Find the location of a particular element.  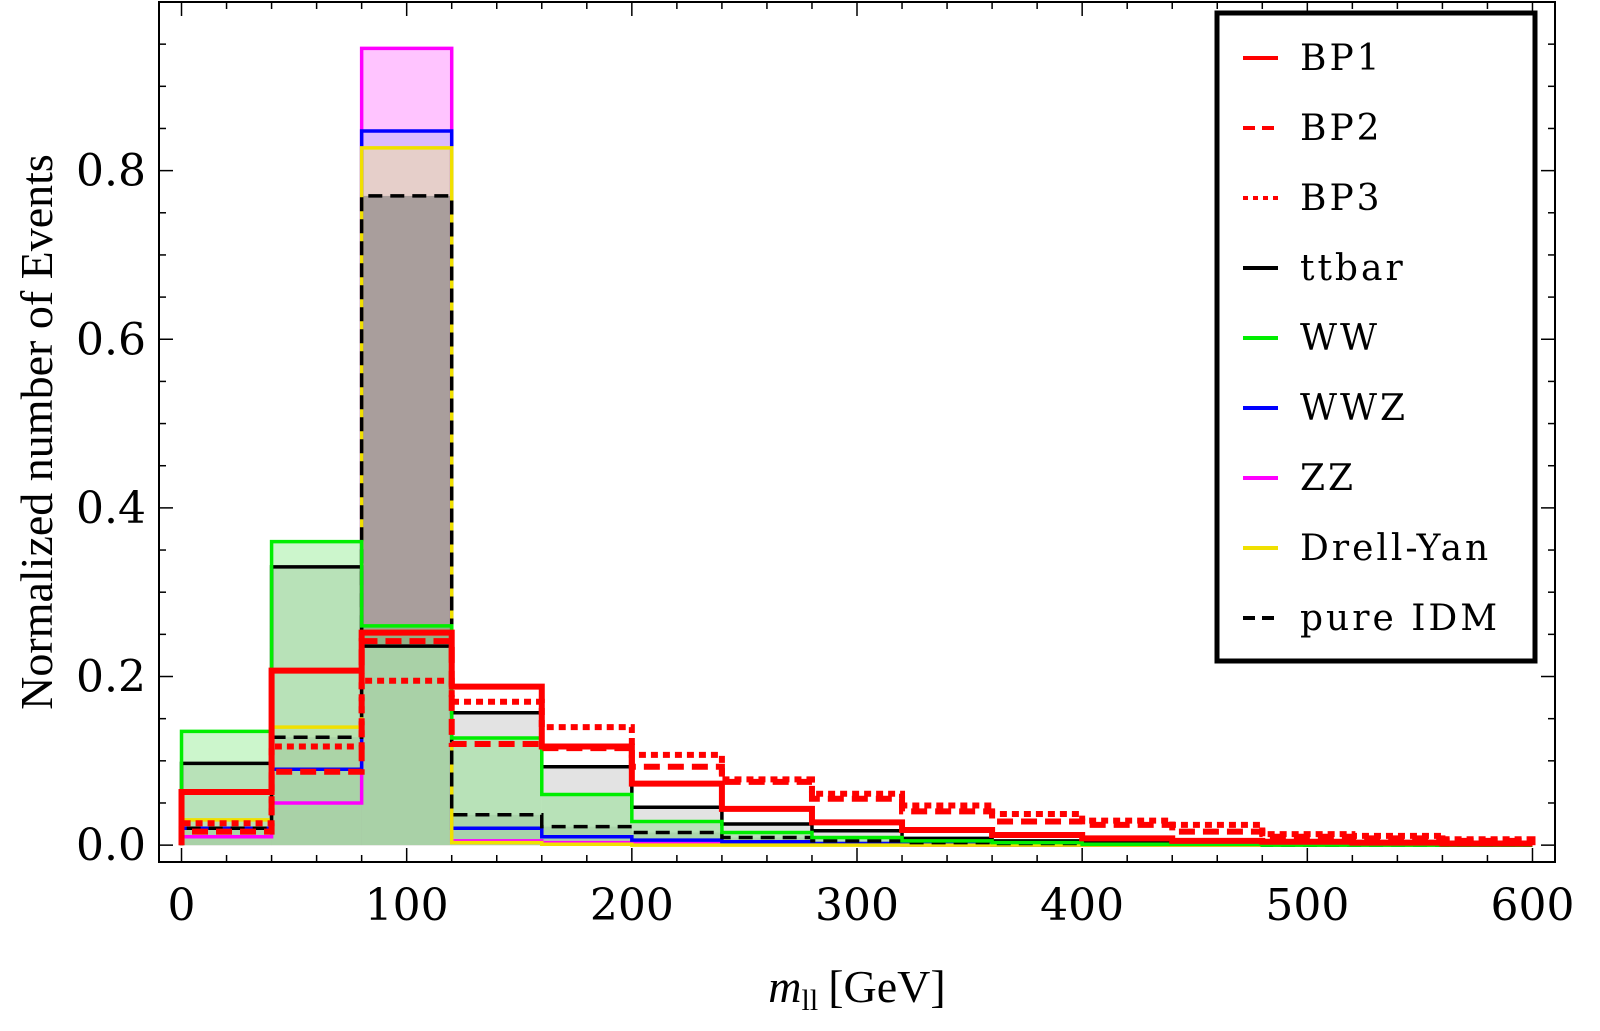

x-tick-label-300: 300 is located at coordinates (857, 905).